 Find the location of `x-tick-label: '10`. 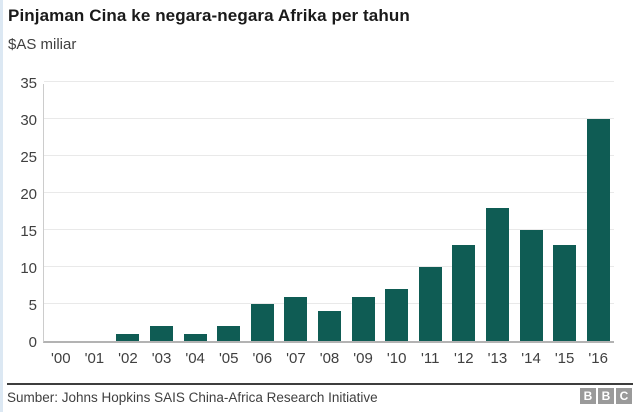

x-tick-label: '10 is located at coordinates (396, 358).